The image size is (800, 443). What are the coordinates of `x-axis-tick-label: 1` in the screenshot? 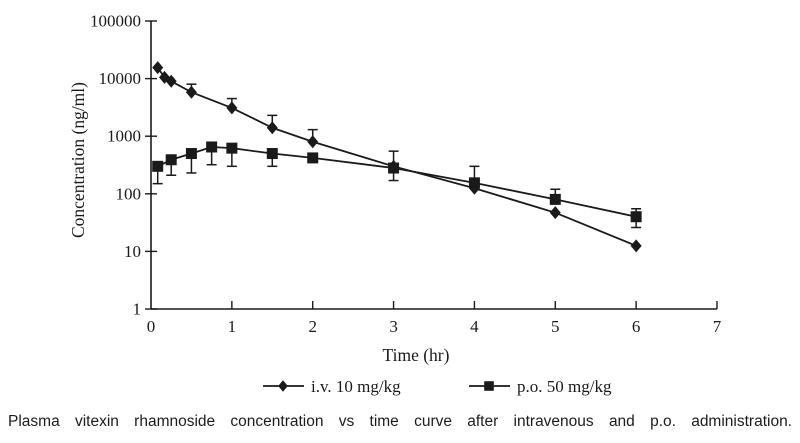 It's located at (232, 326).